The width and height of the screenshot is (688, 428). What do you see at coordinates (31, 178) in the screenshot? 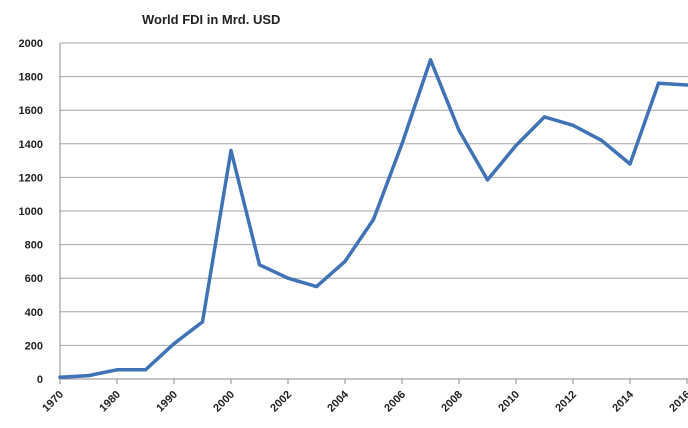
I see `y-tick-label: 1200` at bounding box center [31, 178].